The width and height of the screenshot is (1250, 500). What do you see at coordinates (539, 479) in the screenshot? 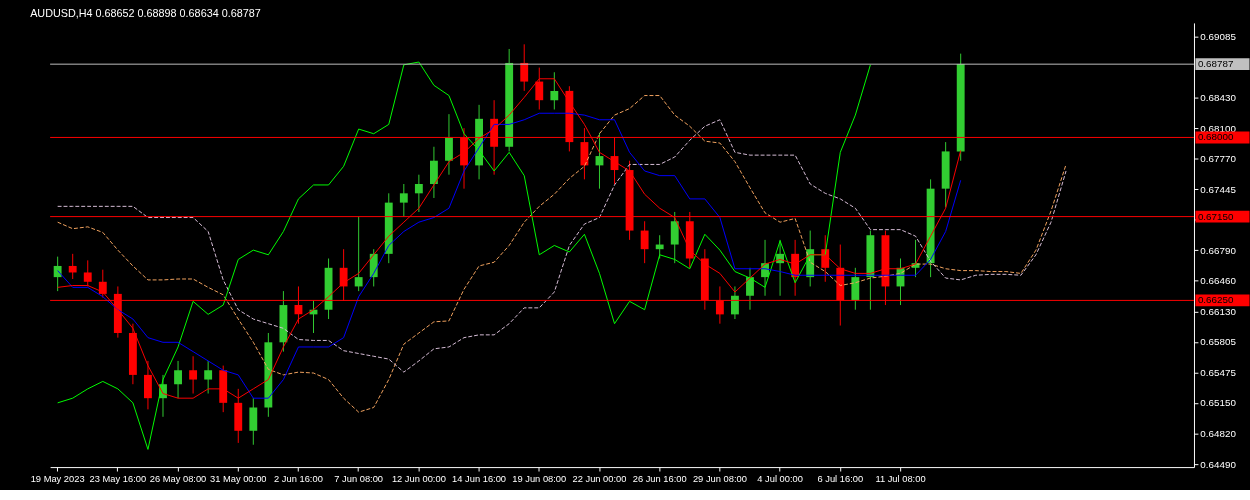
I see `x-tick-label: 19 Jun 08:00` at bounding box center [539, 479].